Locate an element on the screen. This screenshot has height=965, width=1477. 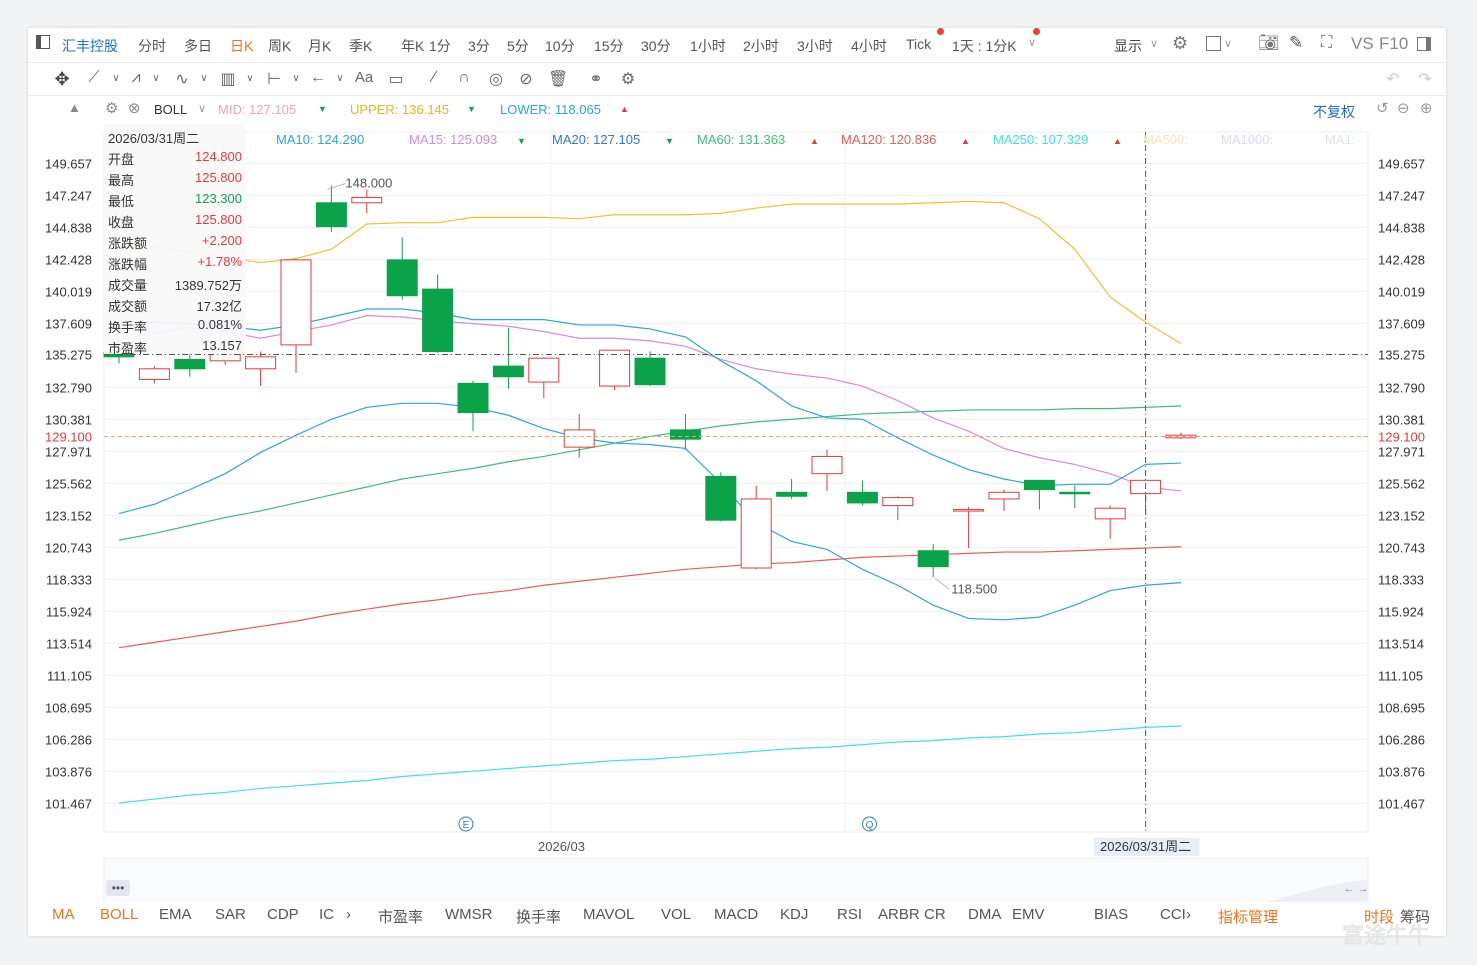
timeframe-14: 2小时 is located at coordinates (761, 46).